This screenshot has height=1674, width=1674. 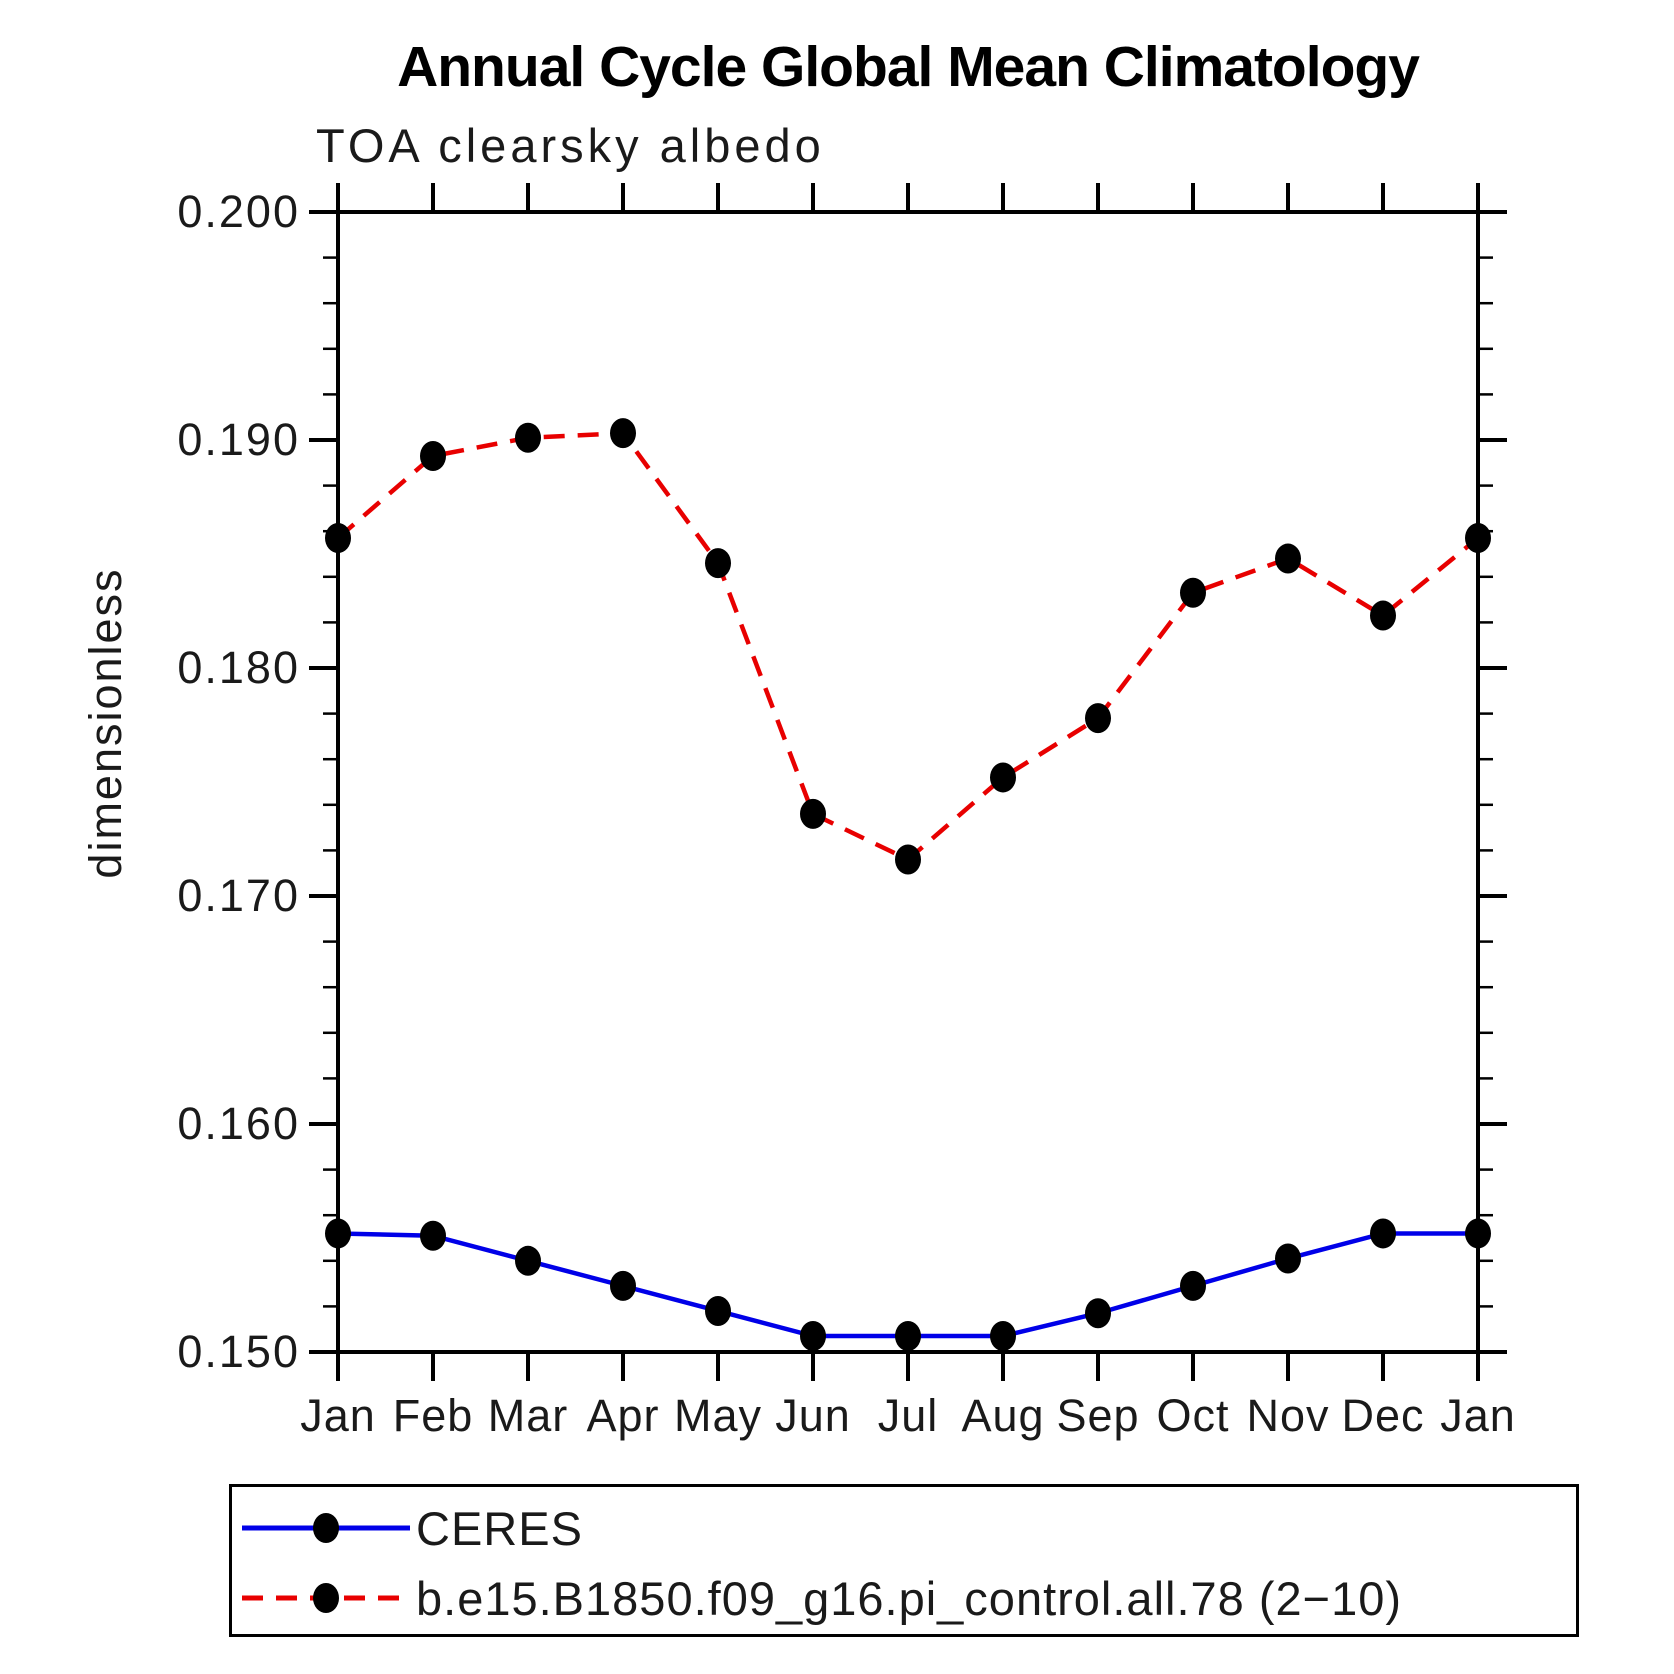 What do you see at coordinates (238, 1123) in the screenshot?
I see `y-tick-label: 0.160` at bounding box center [238, 1123].